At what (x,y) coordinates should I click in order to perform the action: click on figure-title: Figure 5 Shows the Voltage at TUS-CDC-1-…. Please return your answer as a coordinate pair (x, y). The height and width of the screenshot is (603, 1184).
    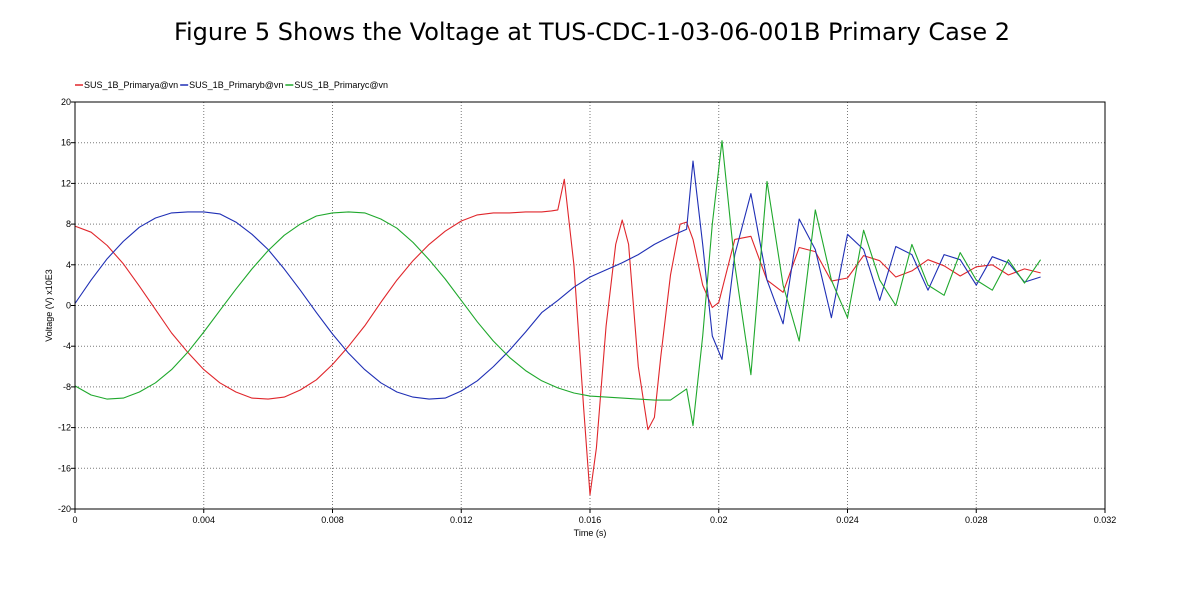
    Looking at the image, I should click on (592, 32).